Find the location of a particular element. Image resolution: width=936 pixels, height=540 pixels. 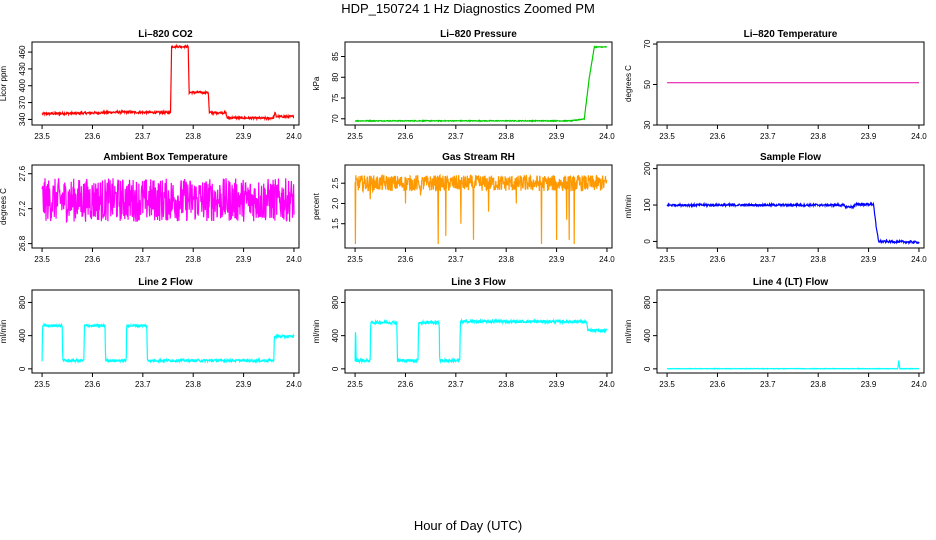

y-axis-label: Licor ppm is located at coordinates (4, 83).